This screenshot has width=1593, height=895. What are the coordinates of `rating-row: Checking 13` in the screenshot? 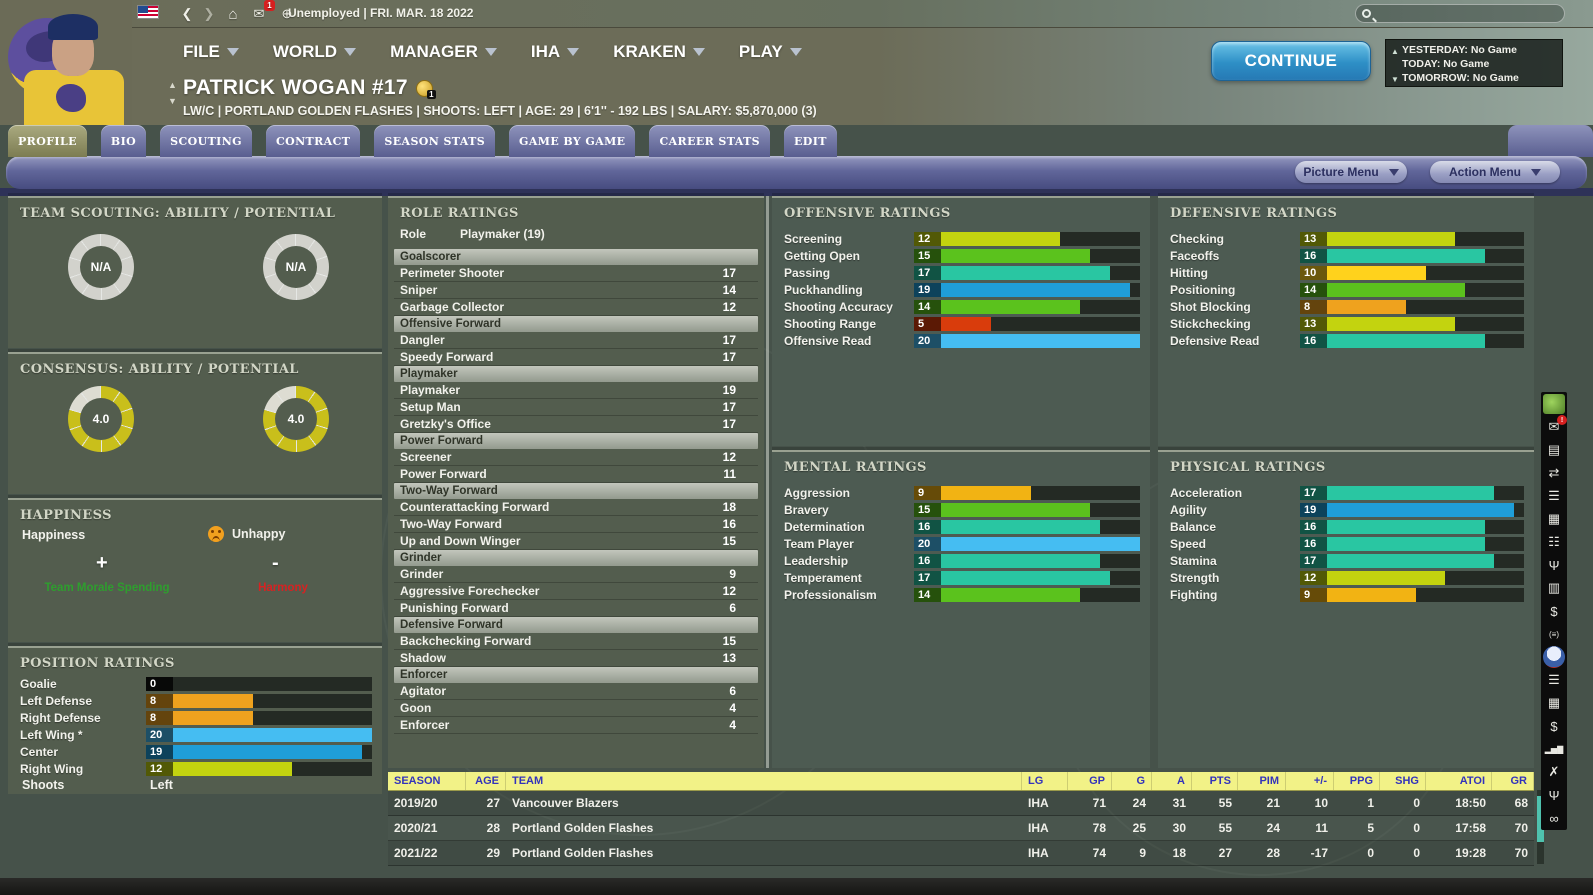 It's located at (1347, 238).